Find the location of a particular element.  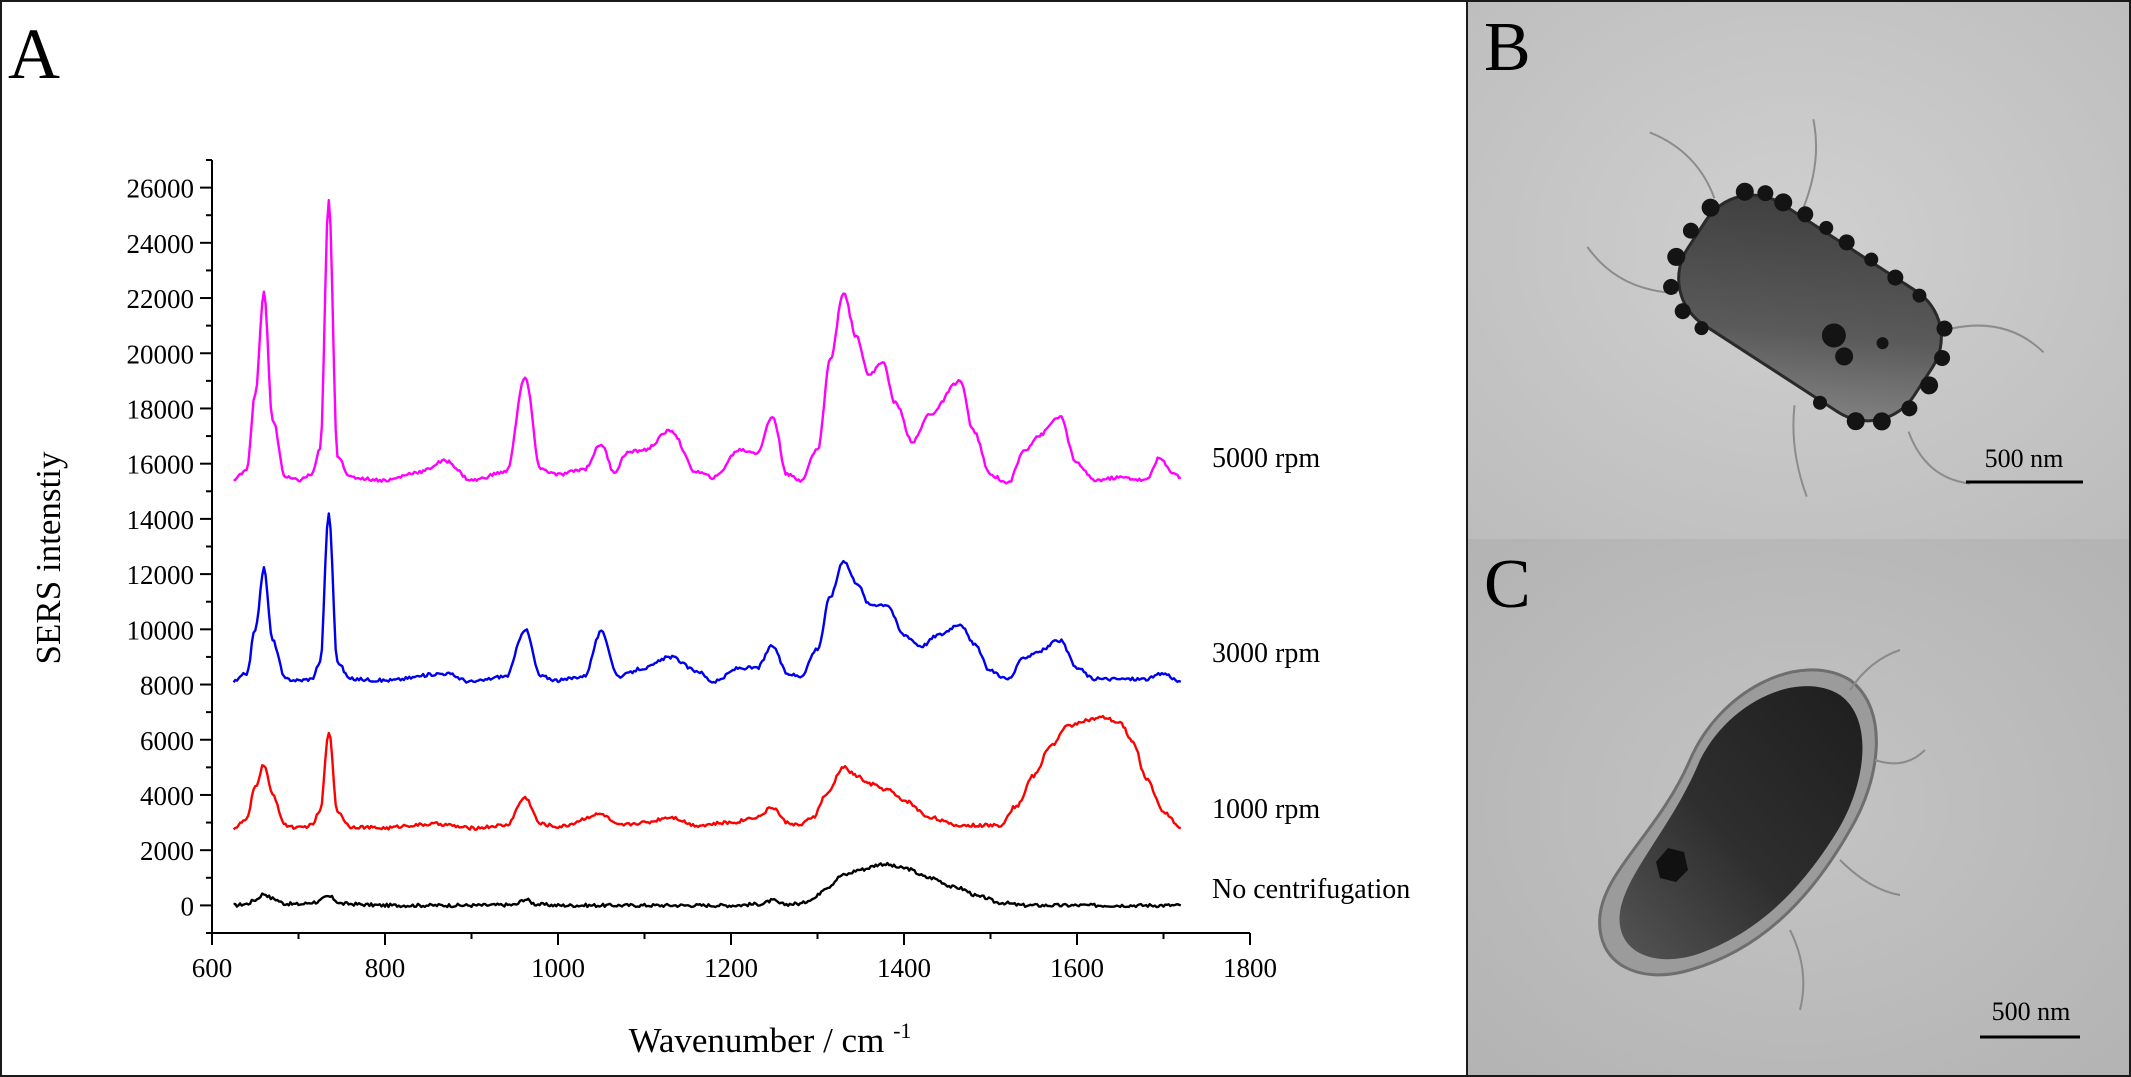

y-tick-label: 24000 is located at coordinates (161, 244).